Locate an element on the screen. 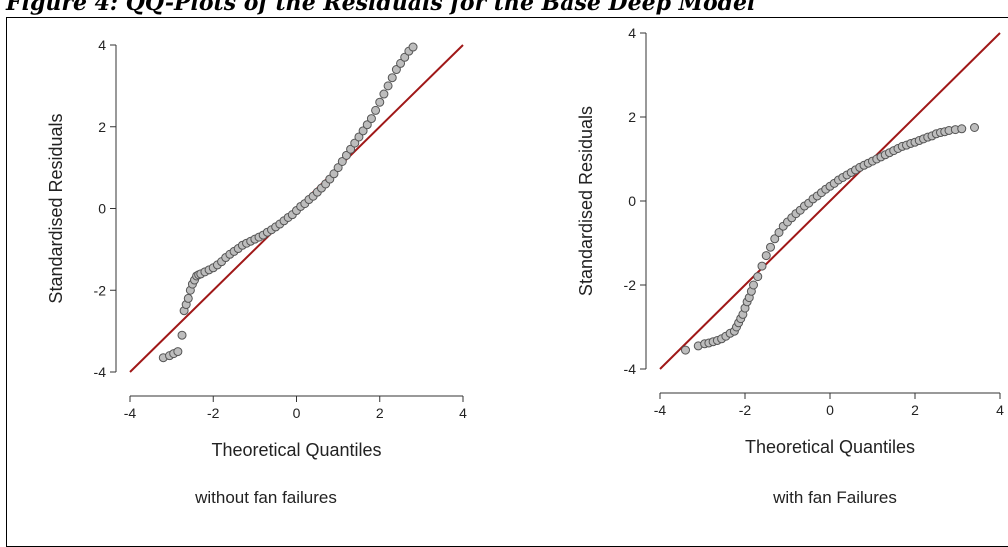  caption-right: with fan Failures is located at coordinates (835, 497).